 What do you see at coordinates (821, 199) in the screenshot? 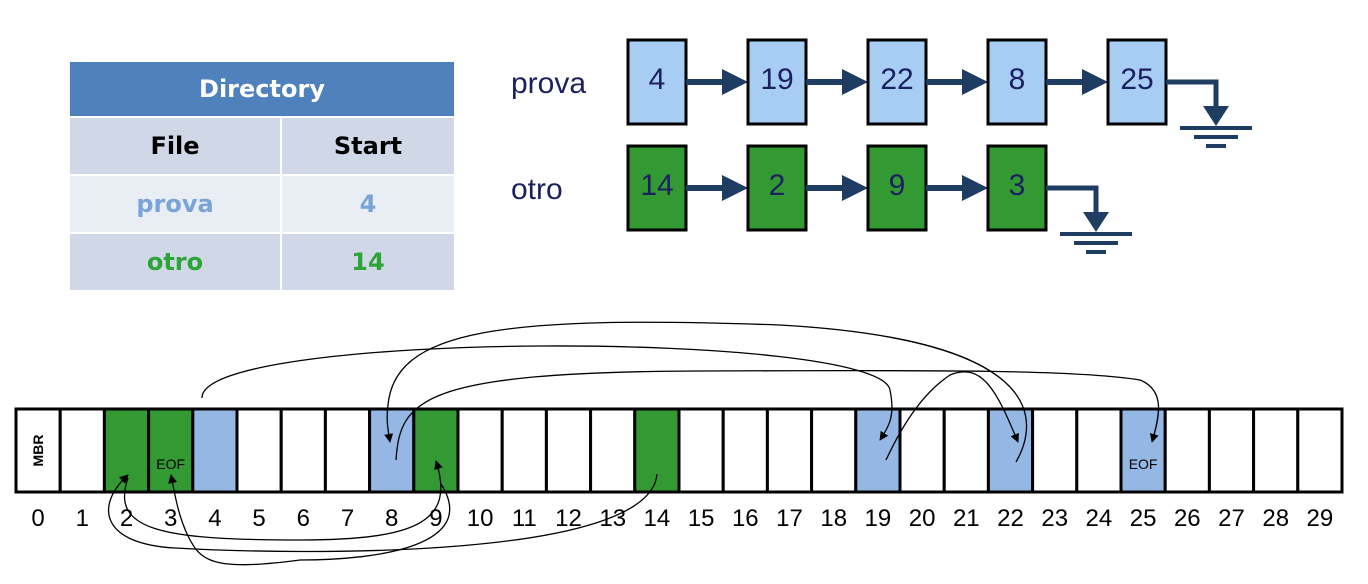
I see `chain-otro: otro 14 2 9 3` at bounding box center [821, 199].